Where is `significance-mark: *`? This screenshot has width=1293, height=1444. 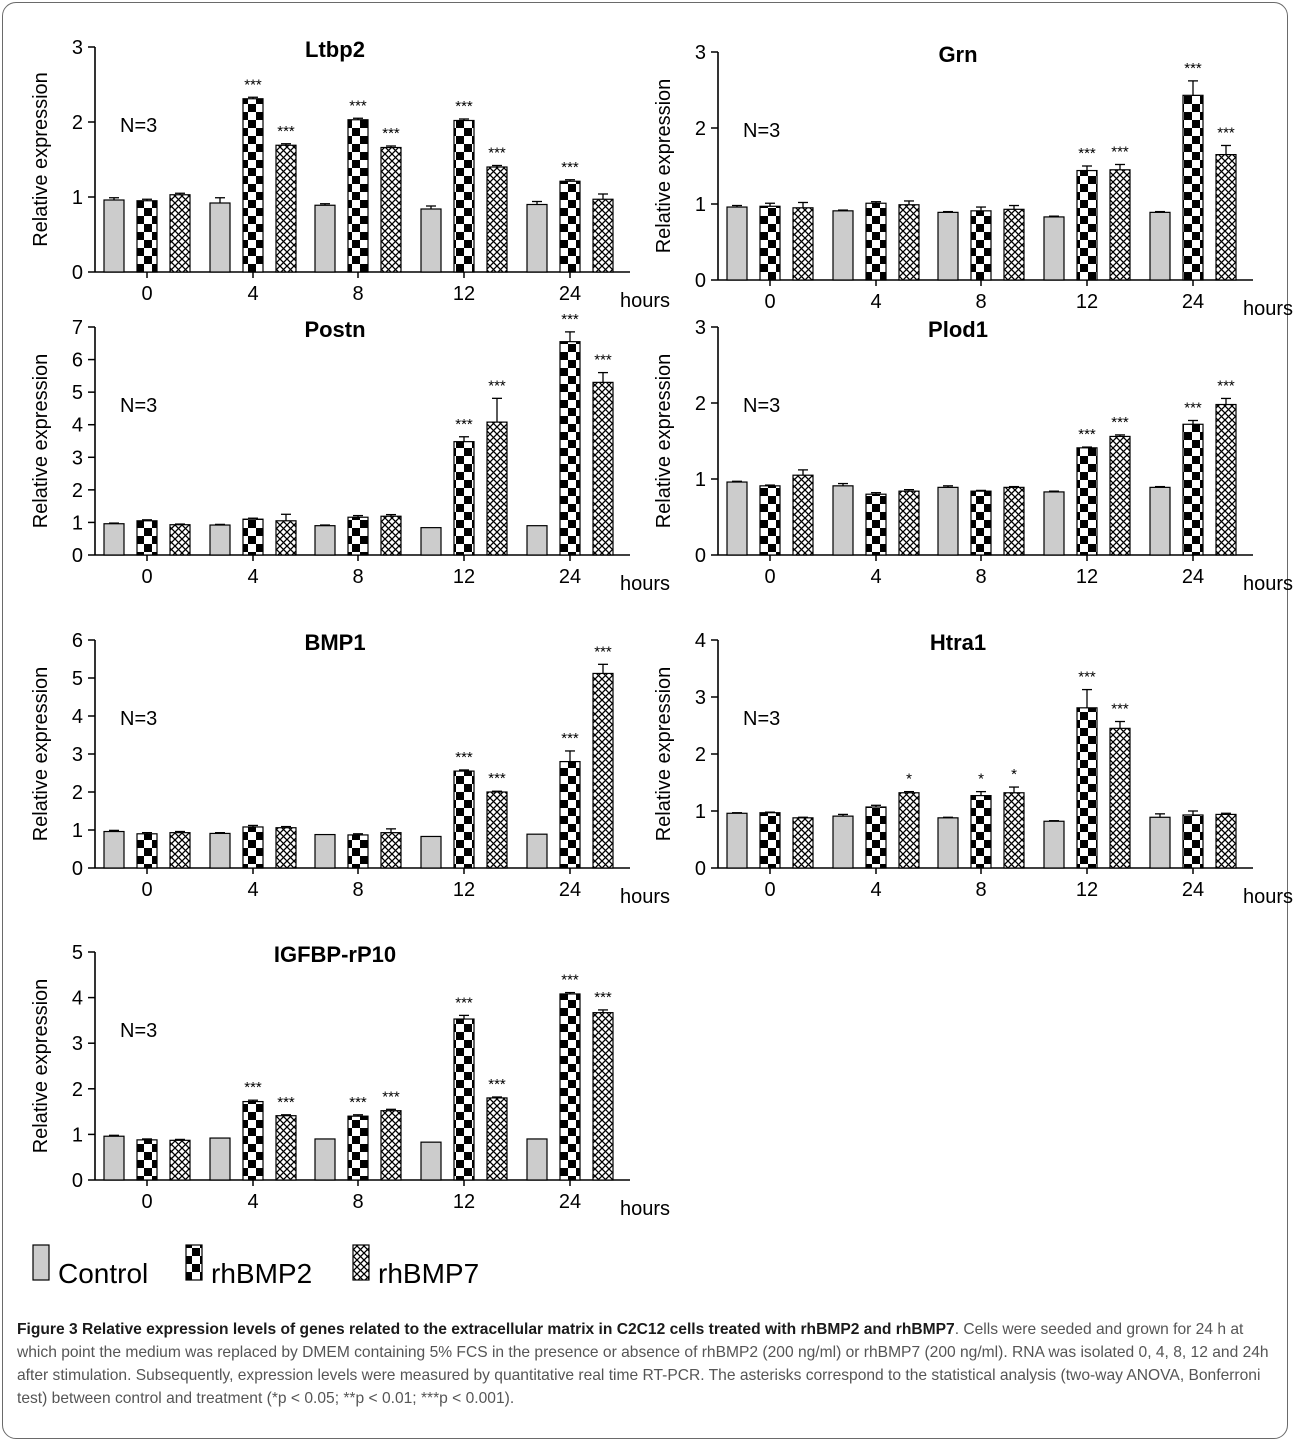
significance-mark: * is located at coordinates (1014, 774).